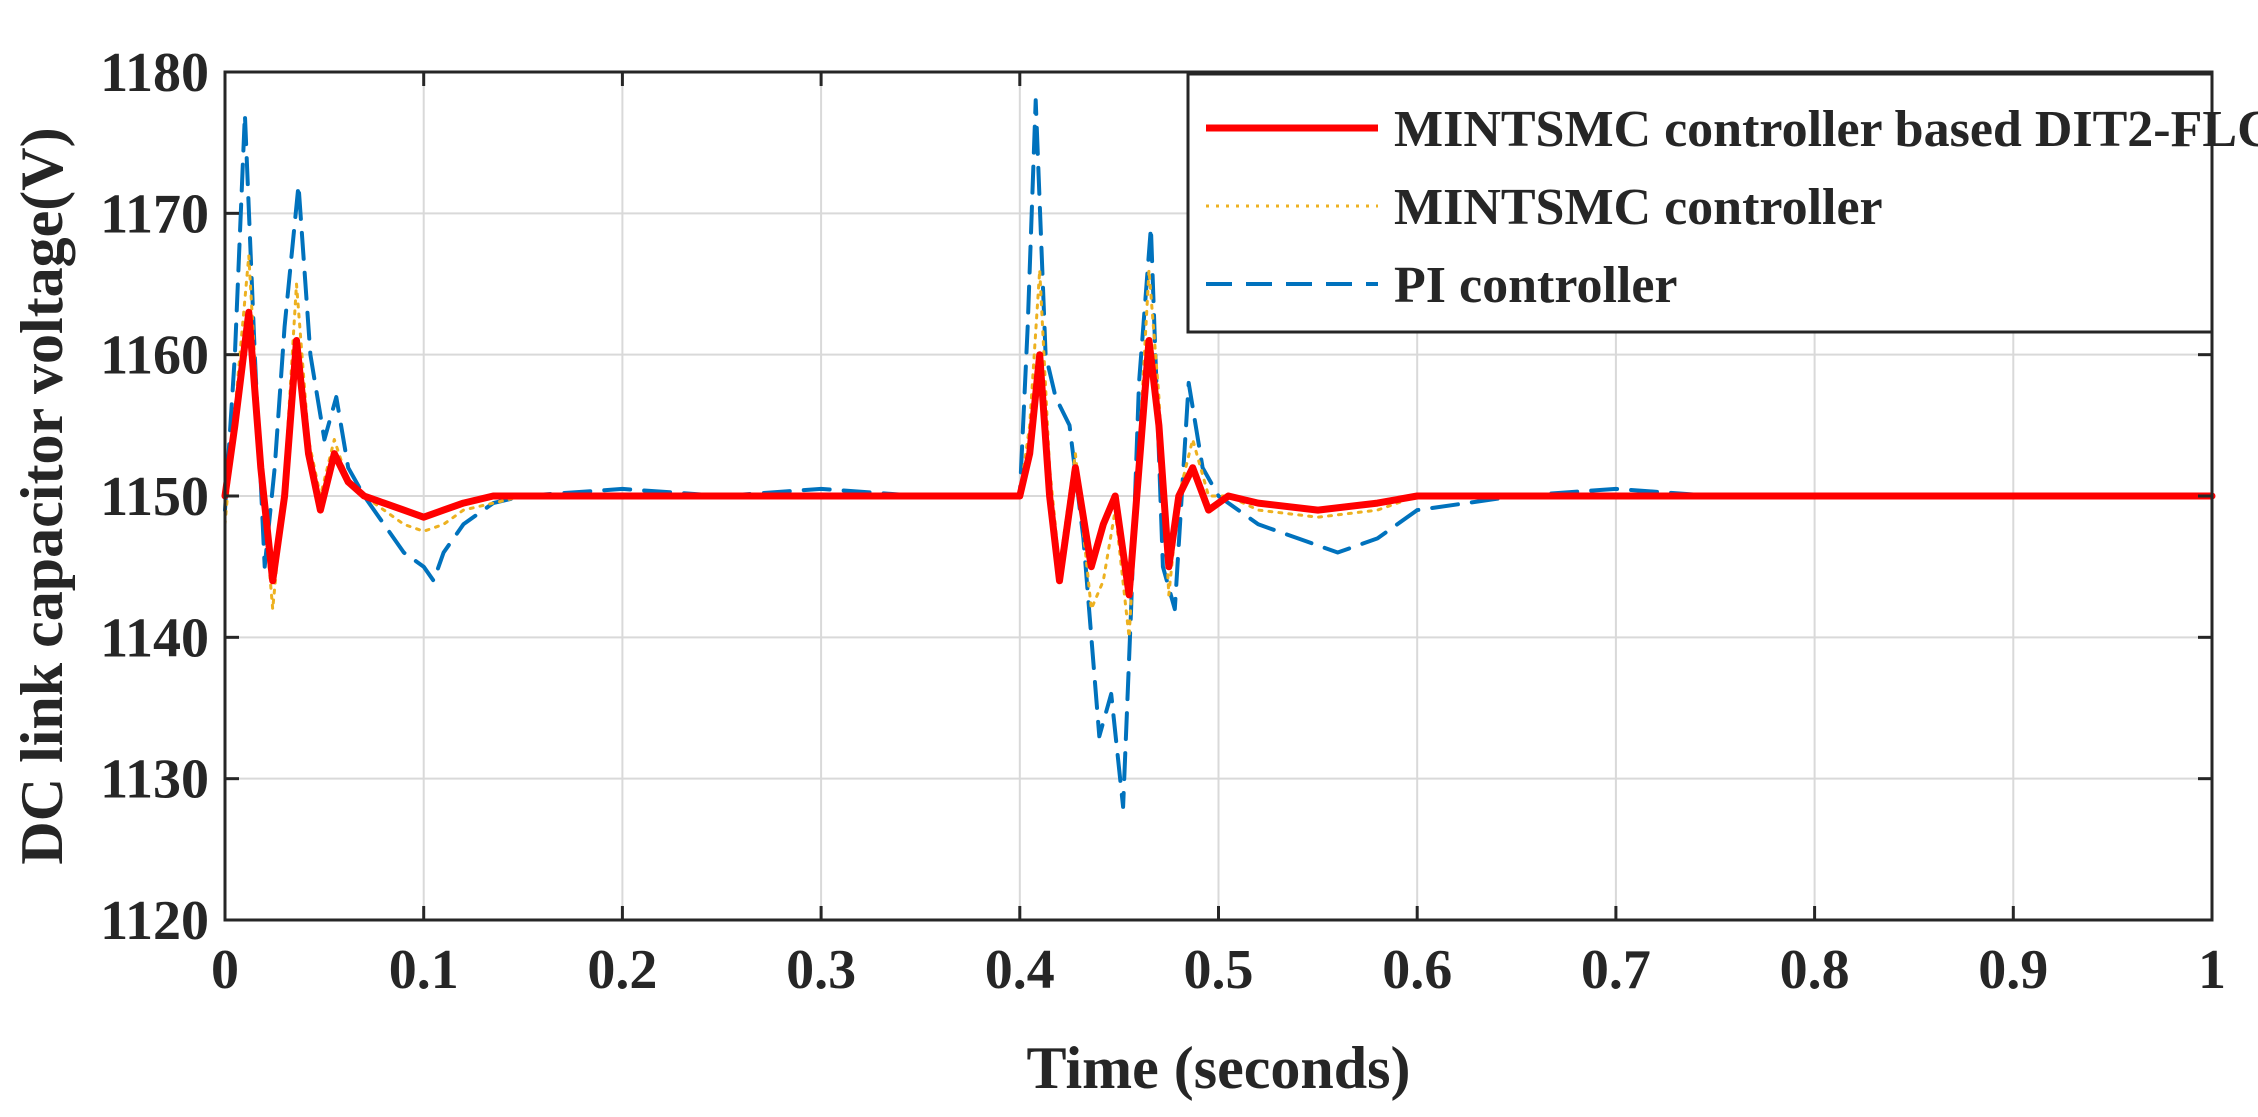  What do you see at coordinates (1020, 970) in the screenshot?
I see `x-tick-label: 0.4` at bounding box center [1020, 970].